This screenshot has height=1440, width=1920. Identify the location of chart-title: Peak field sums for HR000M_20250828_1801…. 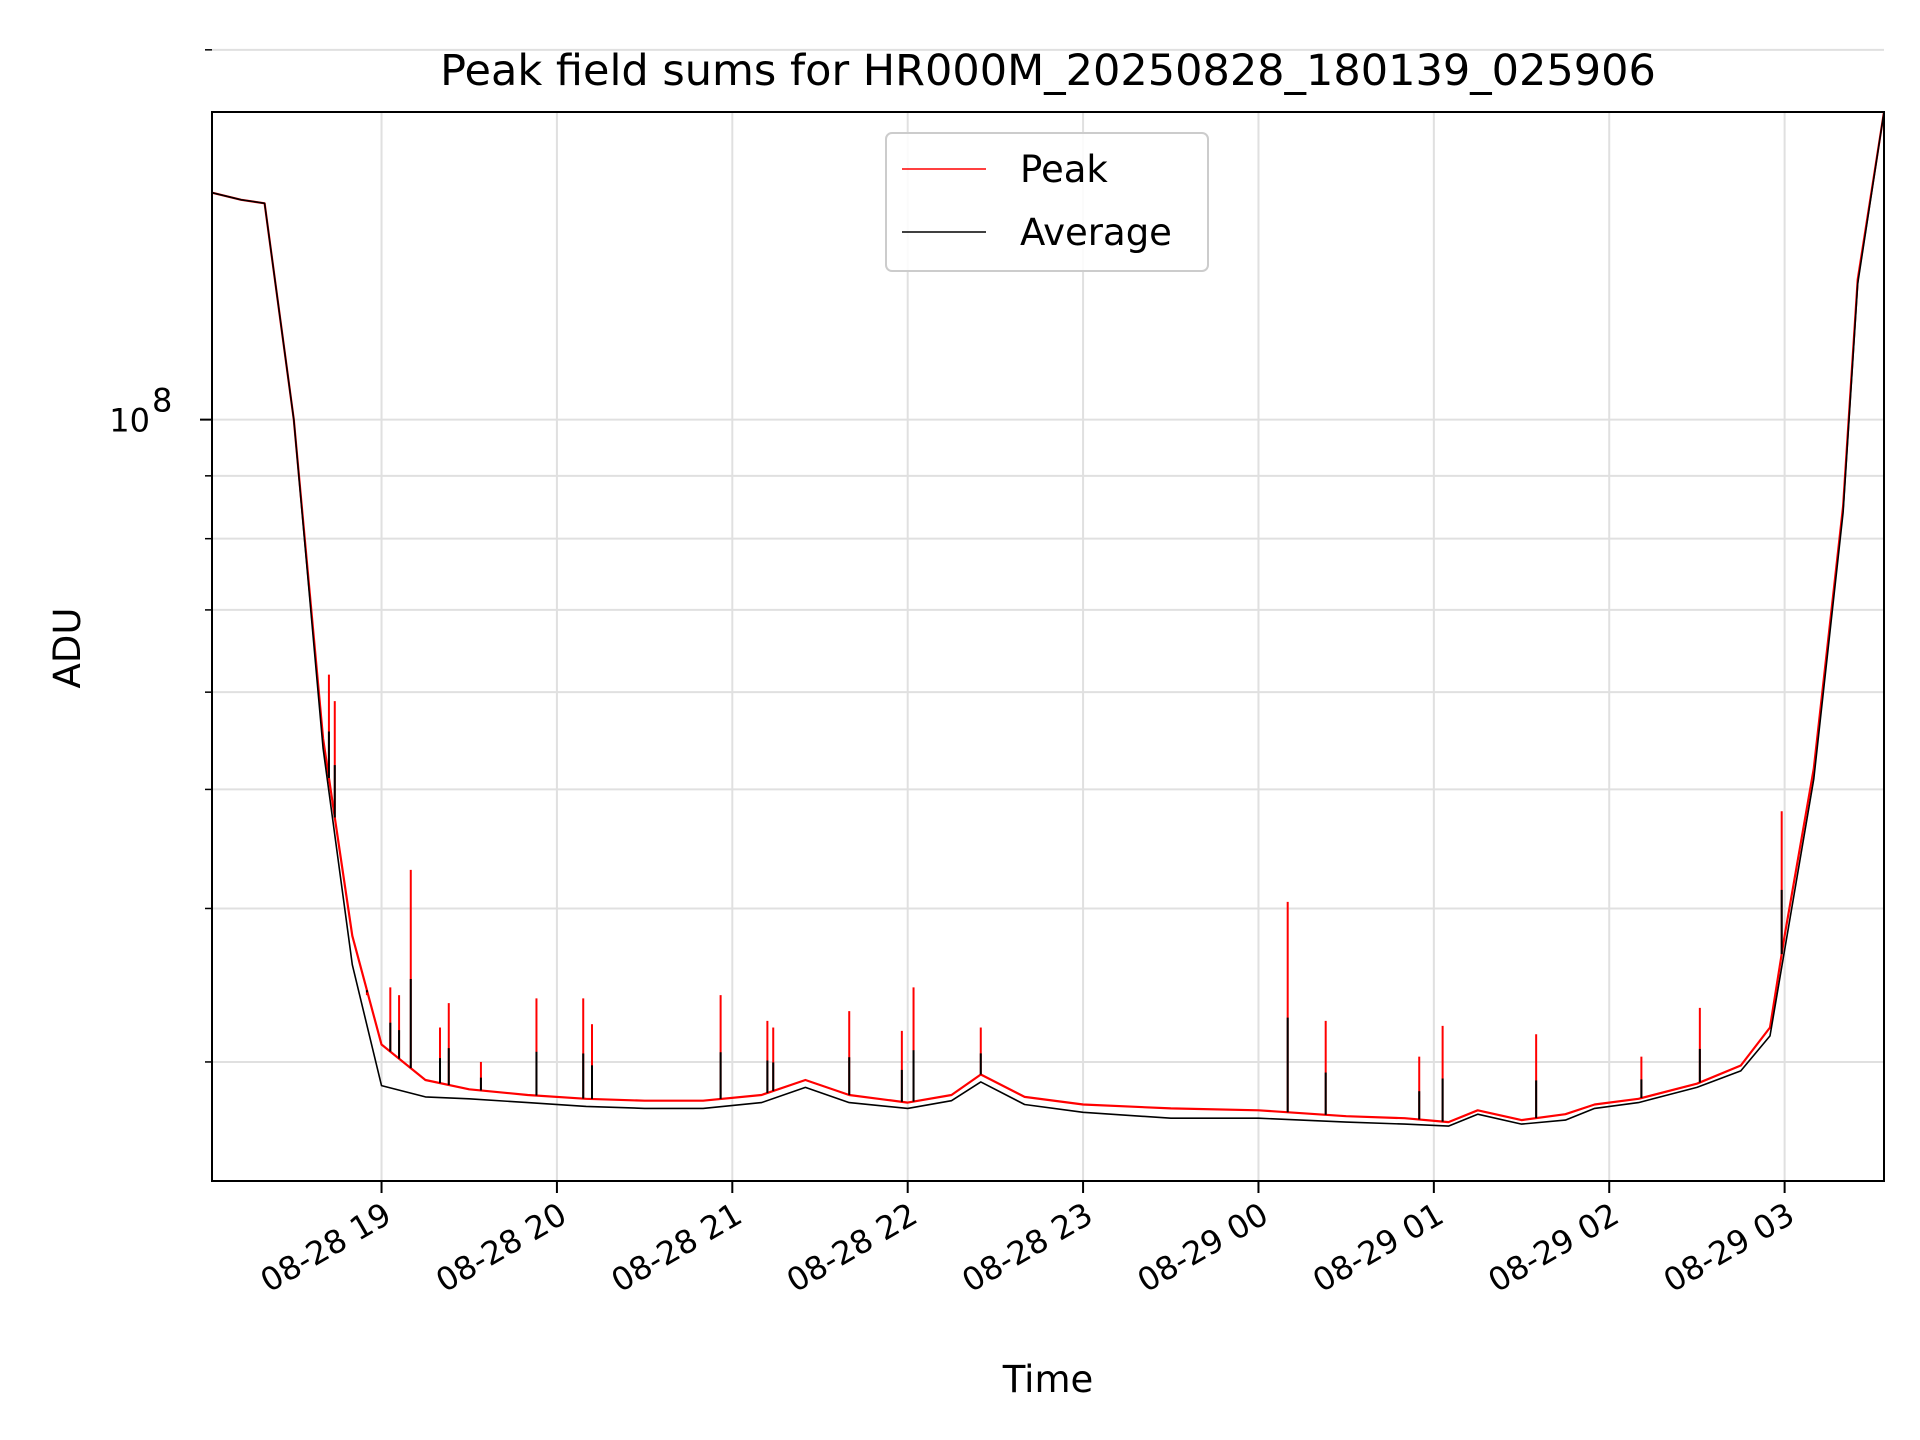
(1048, 71).